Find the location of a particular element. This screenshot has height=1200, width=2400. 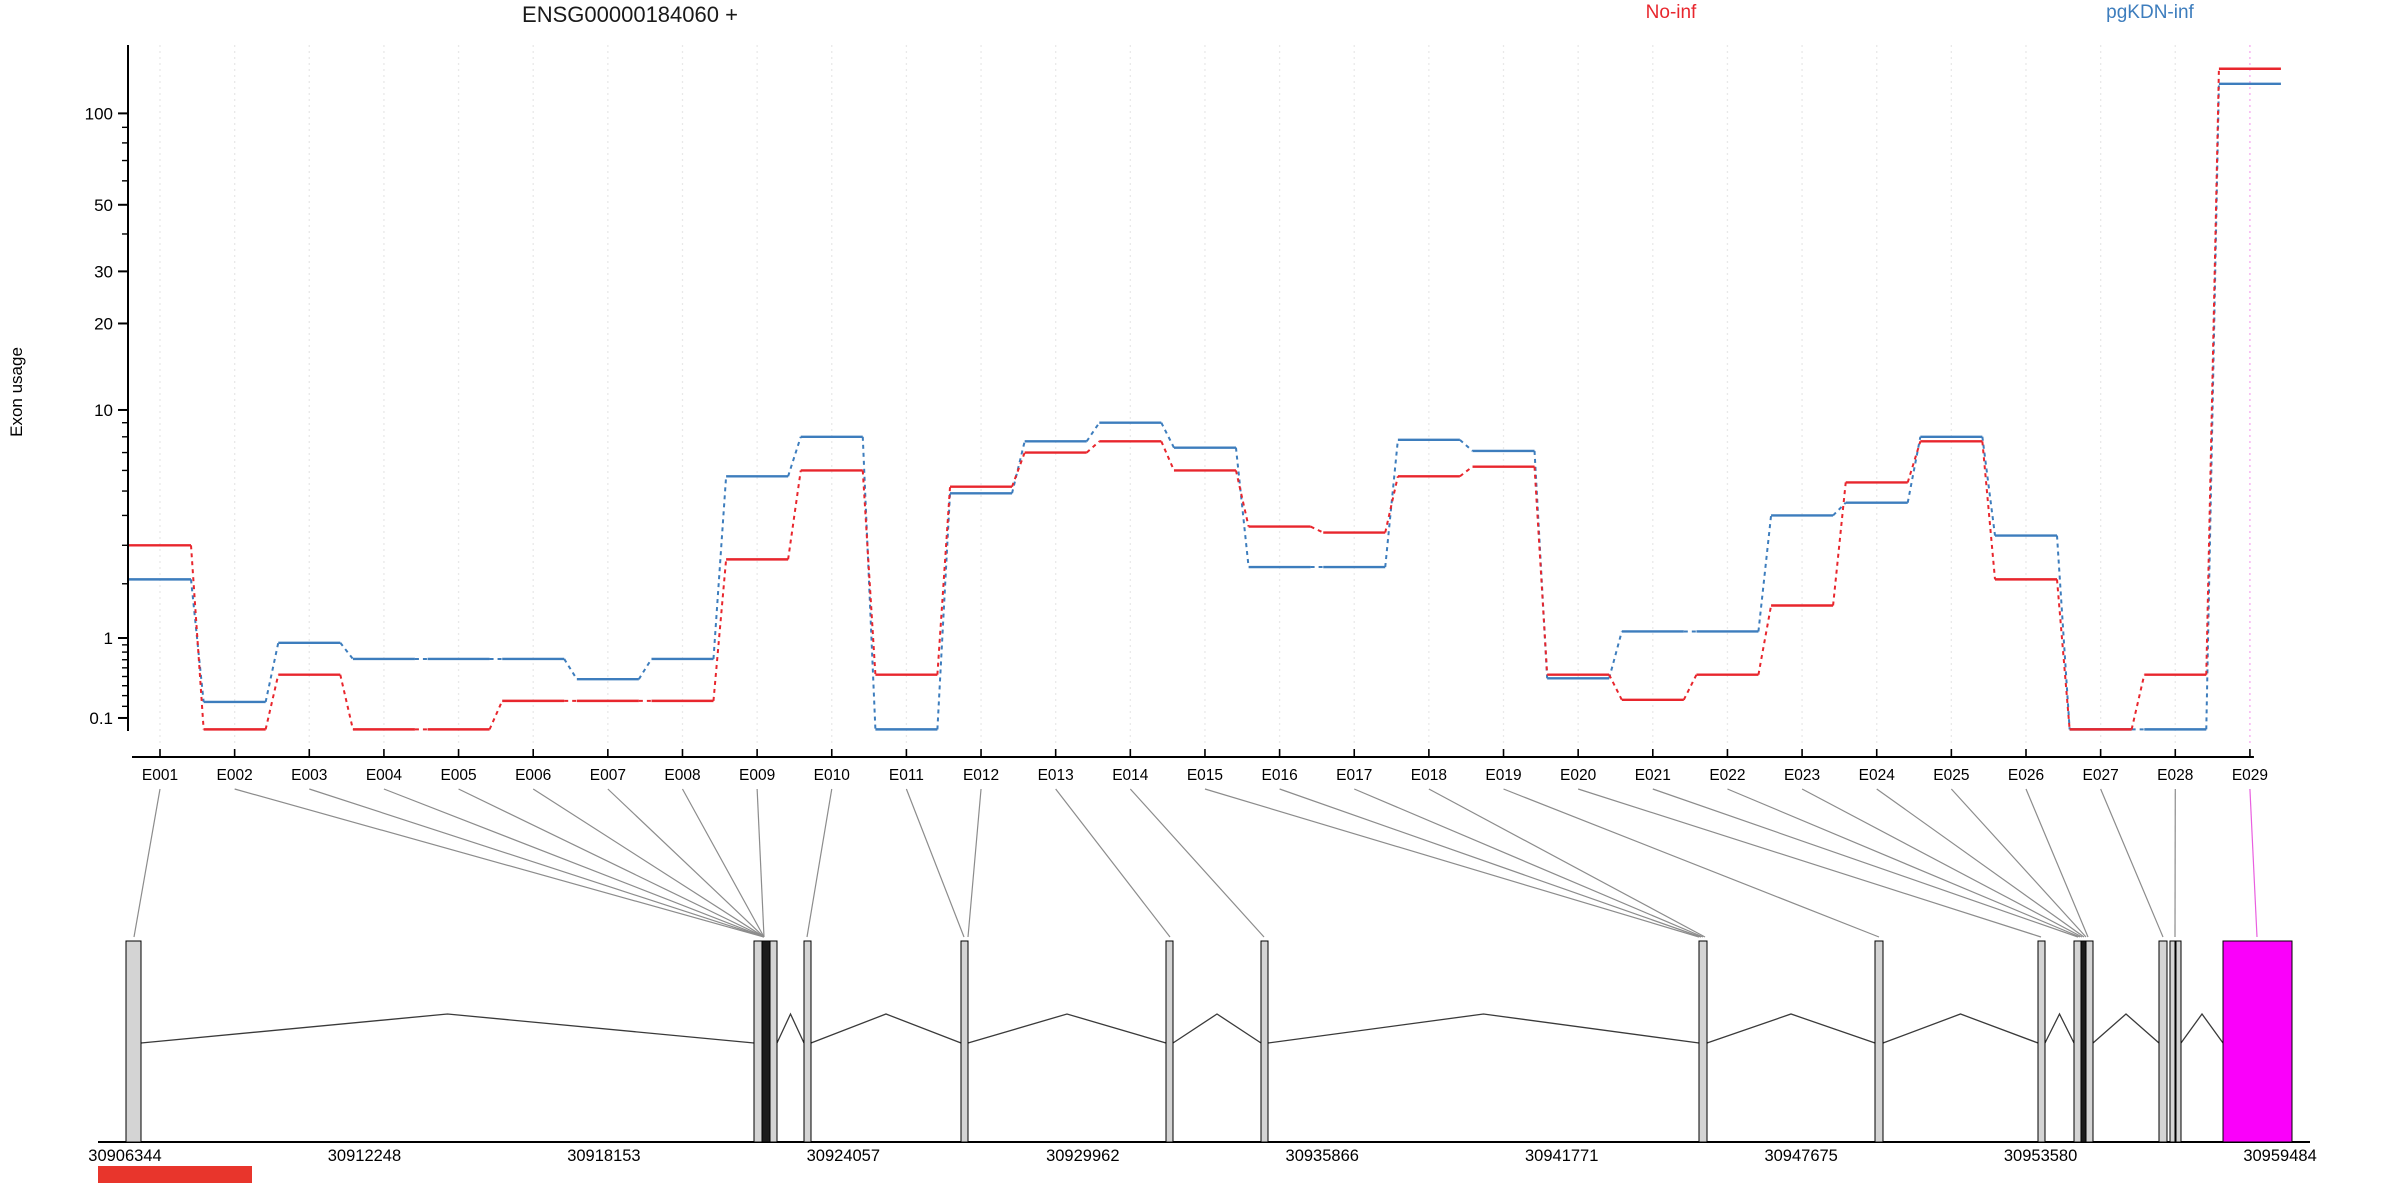

y-axis-tick-label: 50 is located at coordinates (103, 205).